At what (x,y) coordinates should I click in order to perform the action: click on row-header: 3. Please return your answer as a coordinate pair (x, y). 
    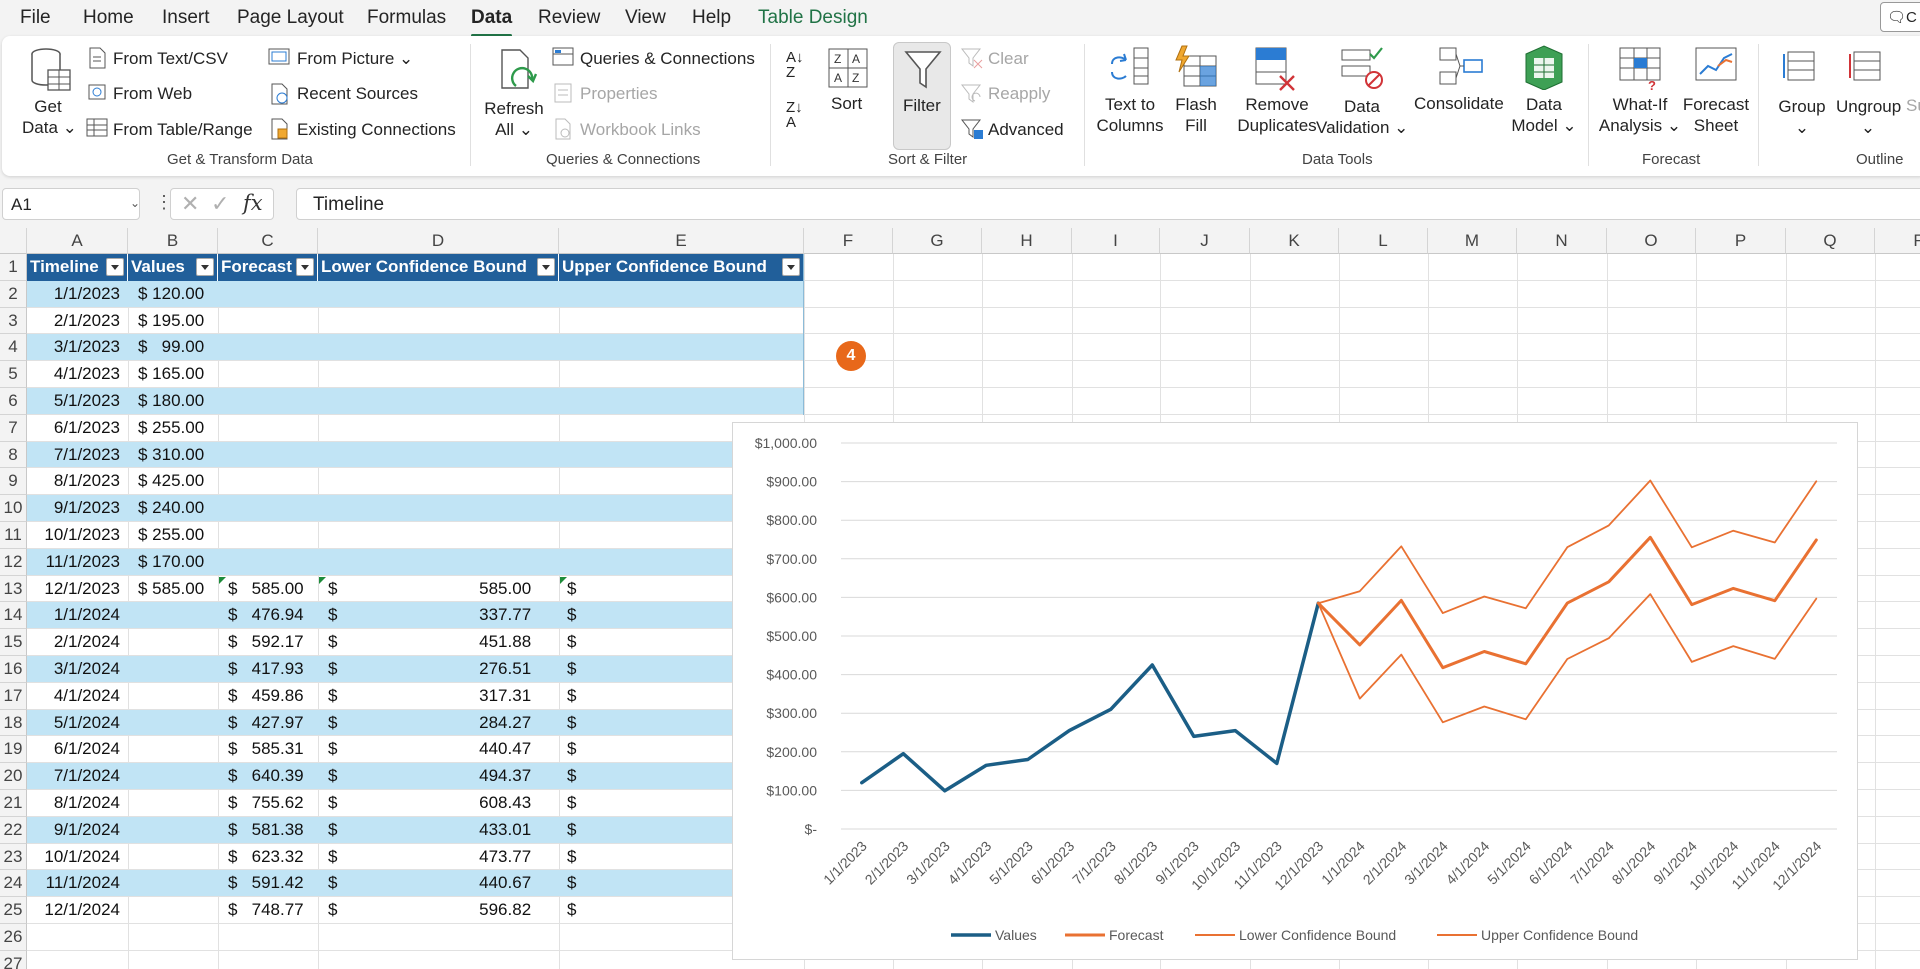
    Looking at the image, I should click on (13, 321).